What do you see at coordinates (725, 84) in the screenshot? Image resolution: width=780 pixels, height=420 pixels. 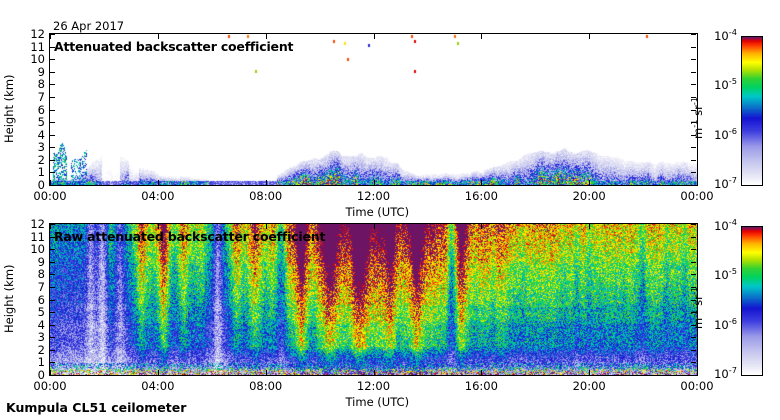 I see `colorbar-tick-label: 10⁻⁵` at bounding box center [725, 84].